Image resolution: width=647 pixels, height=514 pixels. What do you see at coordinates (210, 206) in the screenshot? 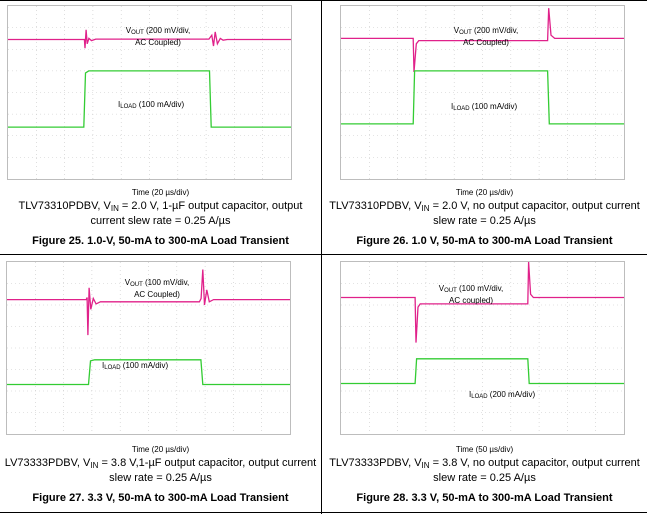
I see `vin-condition: = 2.0 V, 1-µF output capacitor, output` at bounding box center [210, 206].